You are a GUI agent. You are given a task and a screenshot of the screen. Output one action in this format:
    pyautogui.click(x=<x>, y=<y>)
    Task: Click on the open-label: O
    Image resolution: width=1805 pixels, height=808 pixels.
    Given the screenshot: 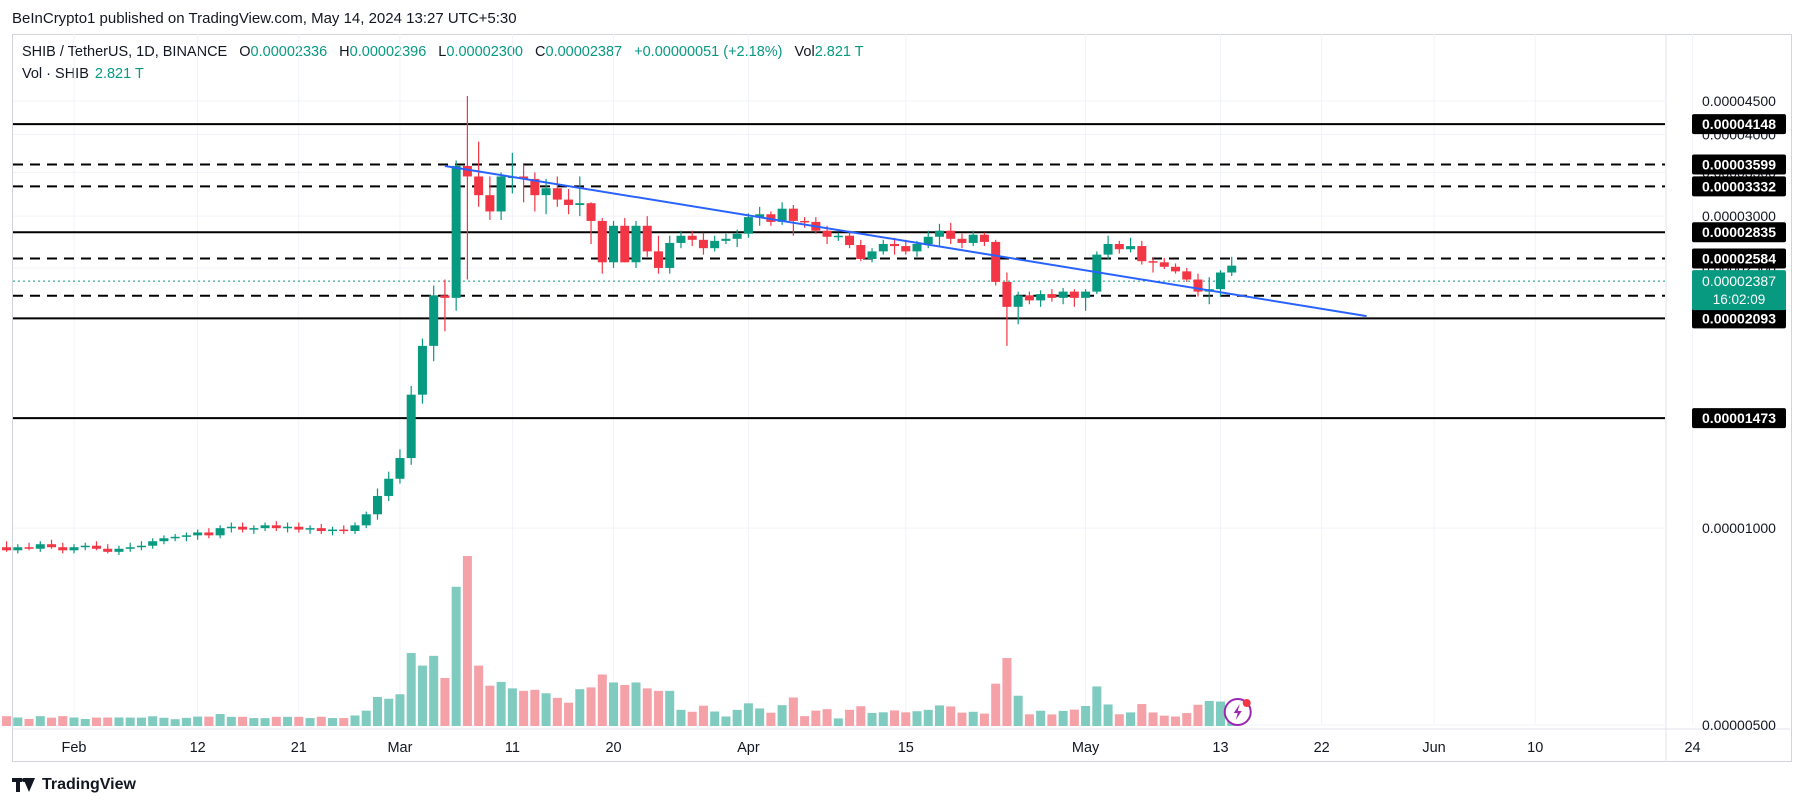 What is the action you would take?
    pyautogui.click(x=245, y=52)
    